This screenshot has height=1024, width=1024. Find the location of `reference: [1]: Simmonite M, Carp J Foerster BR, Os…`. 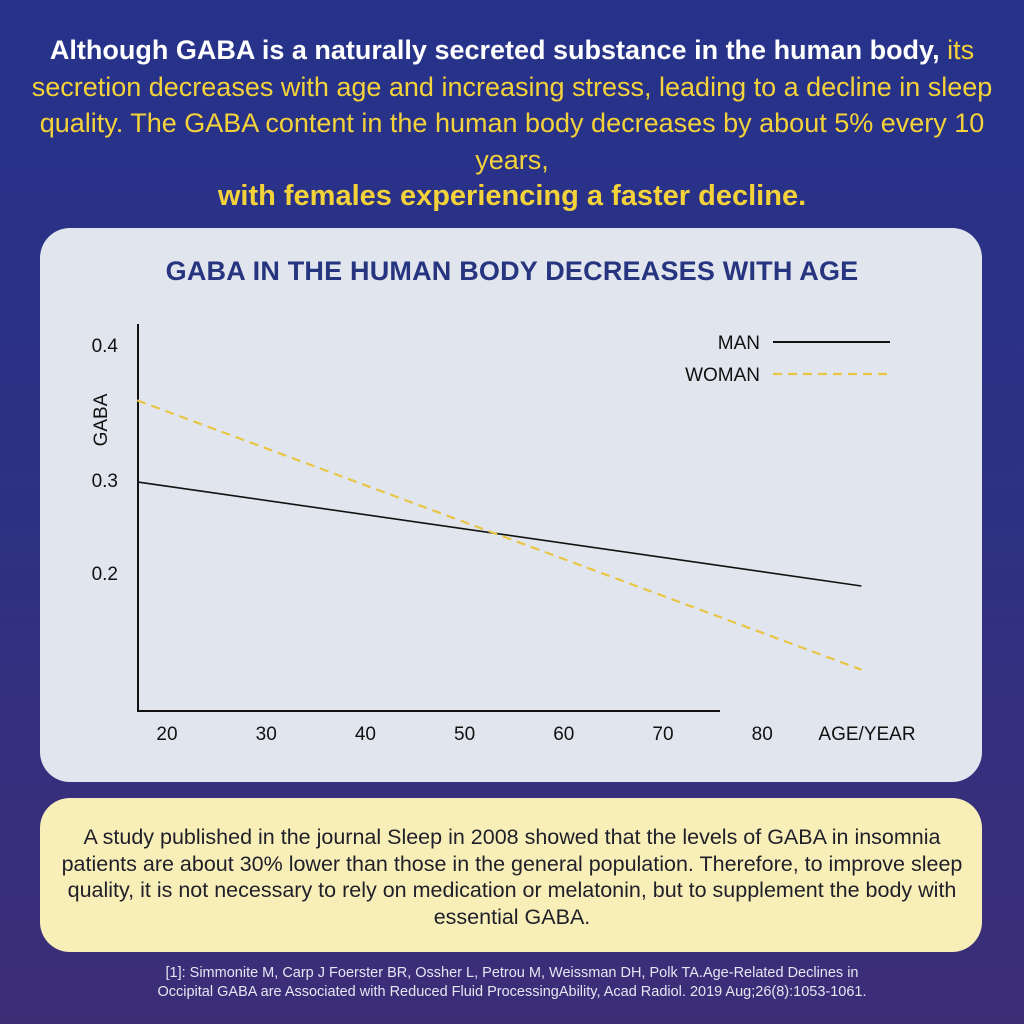

reference: [1]: Simmonite M, Carp J Foerster BR, Os… is located at coordinates (512, 983).